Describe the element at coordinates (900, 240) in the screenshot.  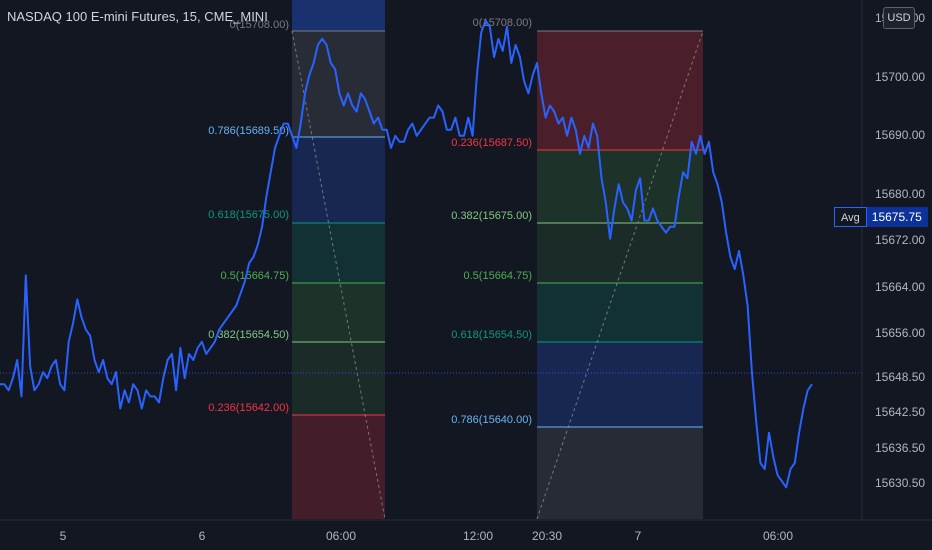
I see `price-label-4: 15672.00` at that location.